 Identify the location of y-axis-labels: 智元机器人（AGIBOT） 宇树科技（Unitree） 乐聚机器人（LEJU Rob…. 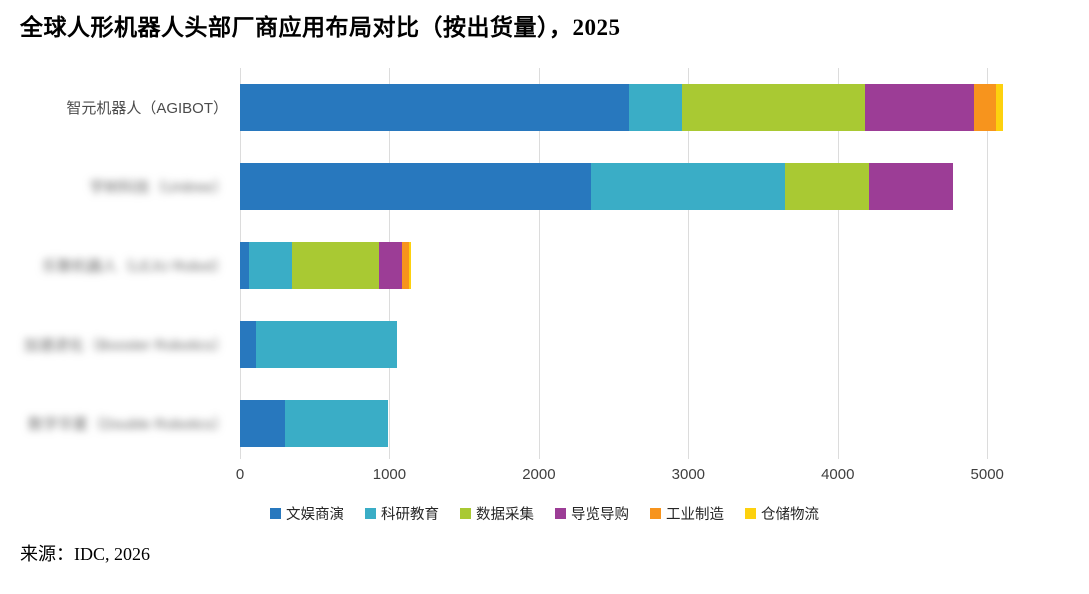
(114, 265).